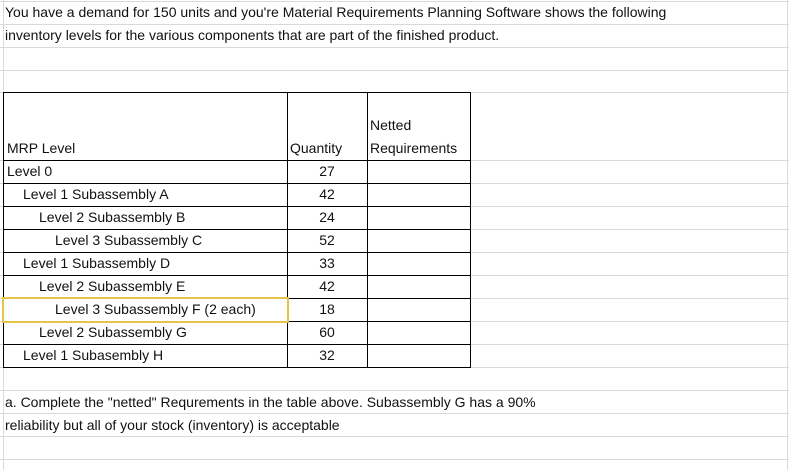  Describe the element at coordinates (93, 355) in the screenshot. I see `component-label: Level 1 Subasembly H` at that location.